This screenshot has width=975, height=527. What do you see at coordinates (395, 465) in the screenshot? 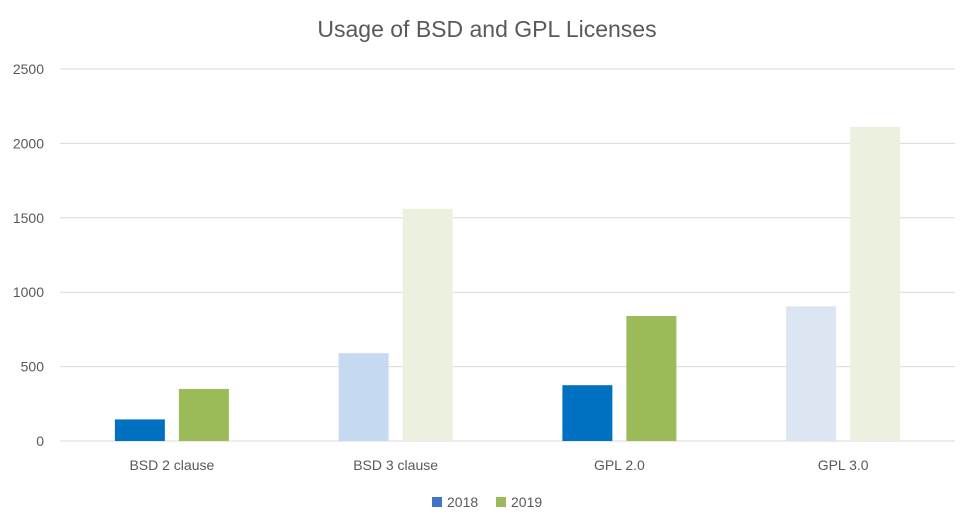
I see `x-tick-label: BSD 3 clause` at bounding box center [395, 465].